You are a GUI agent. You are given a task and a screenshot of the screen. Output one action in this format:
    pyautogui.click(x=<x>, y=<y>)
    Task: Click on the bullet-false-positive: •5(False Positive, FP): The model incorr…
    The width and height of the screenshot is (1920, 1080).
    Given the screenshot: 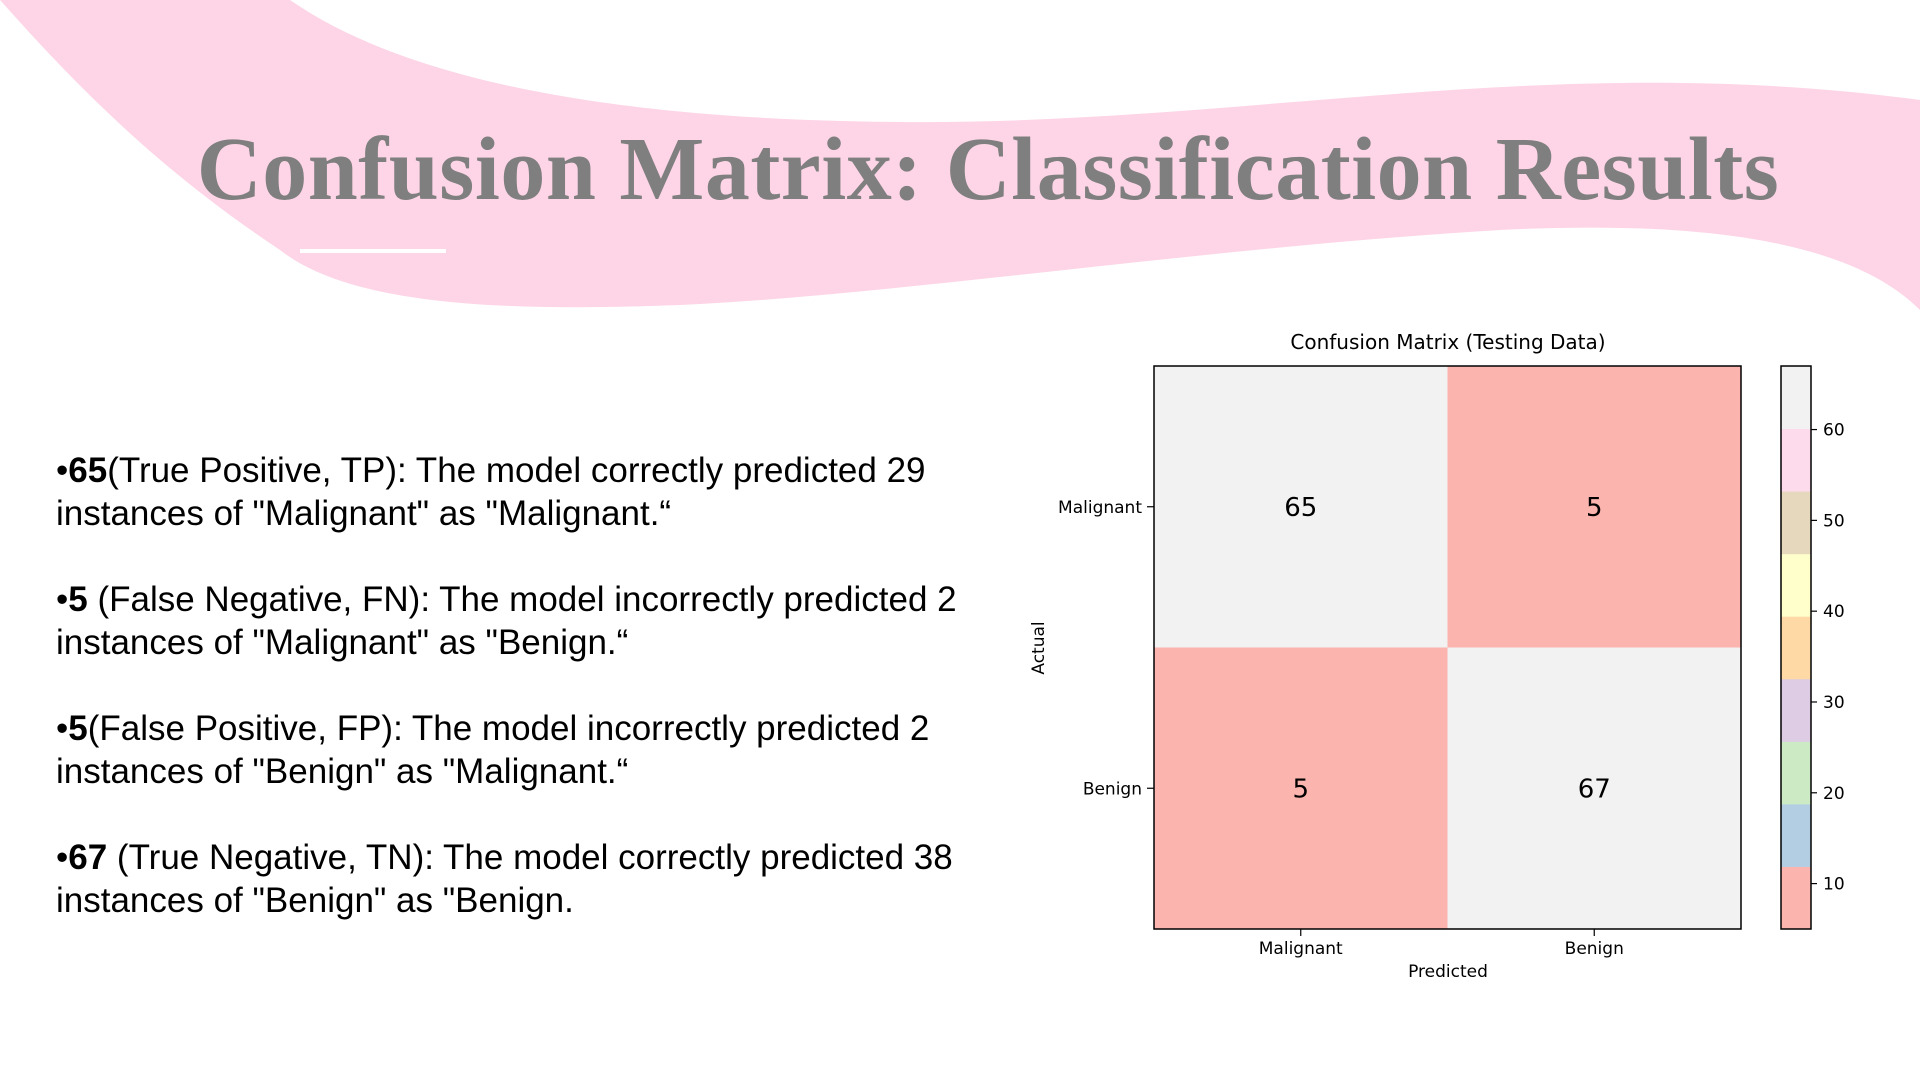 What is the action you would take?
    pyautogui.click(x=536, y=750)
    